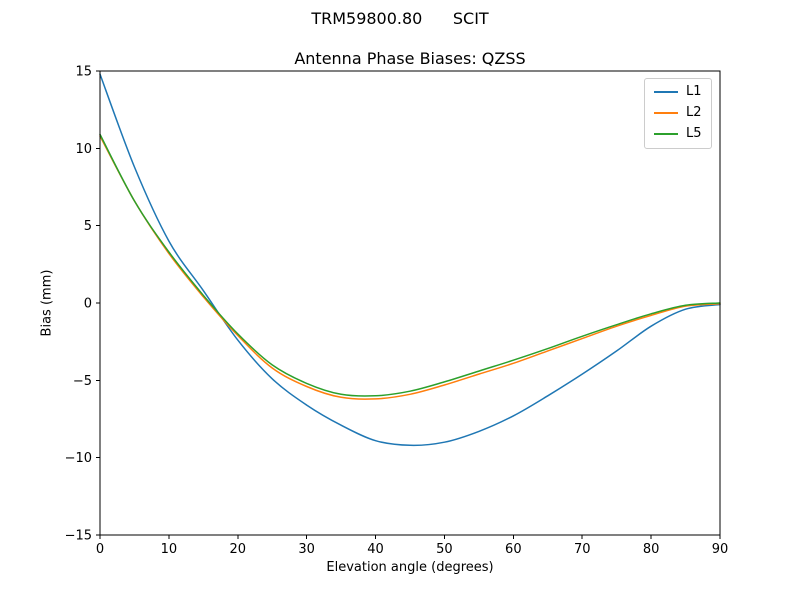 This screenshot has height=600, width=800. What do you see at coordinates (410, 567) in the screenshot?
I see `x-axis-label: Elevation angle (degrees)` at bounding box center [410, 567].